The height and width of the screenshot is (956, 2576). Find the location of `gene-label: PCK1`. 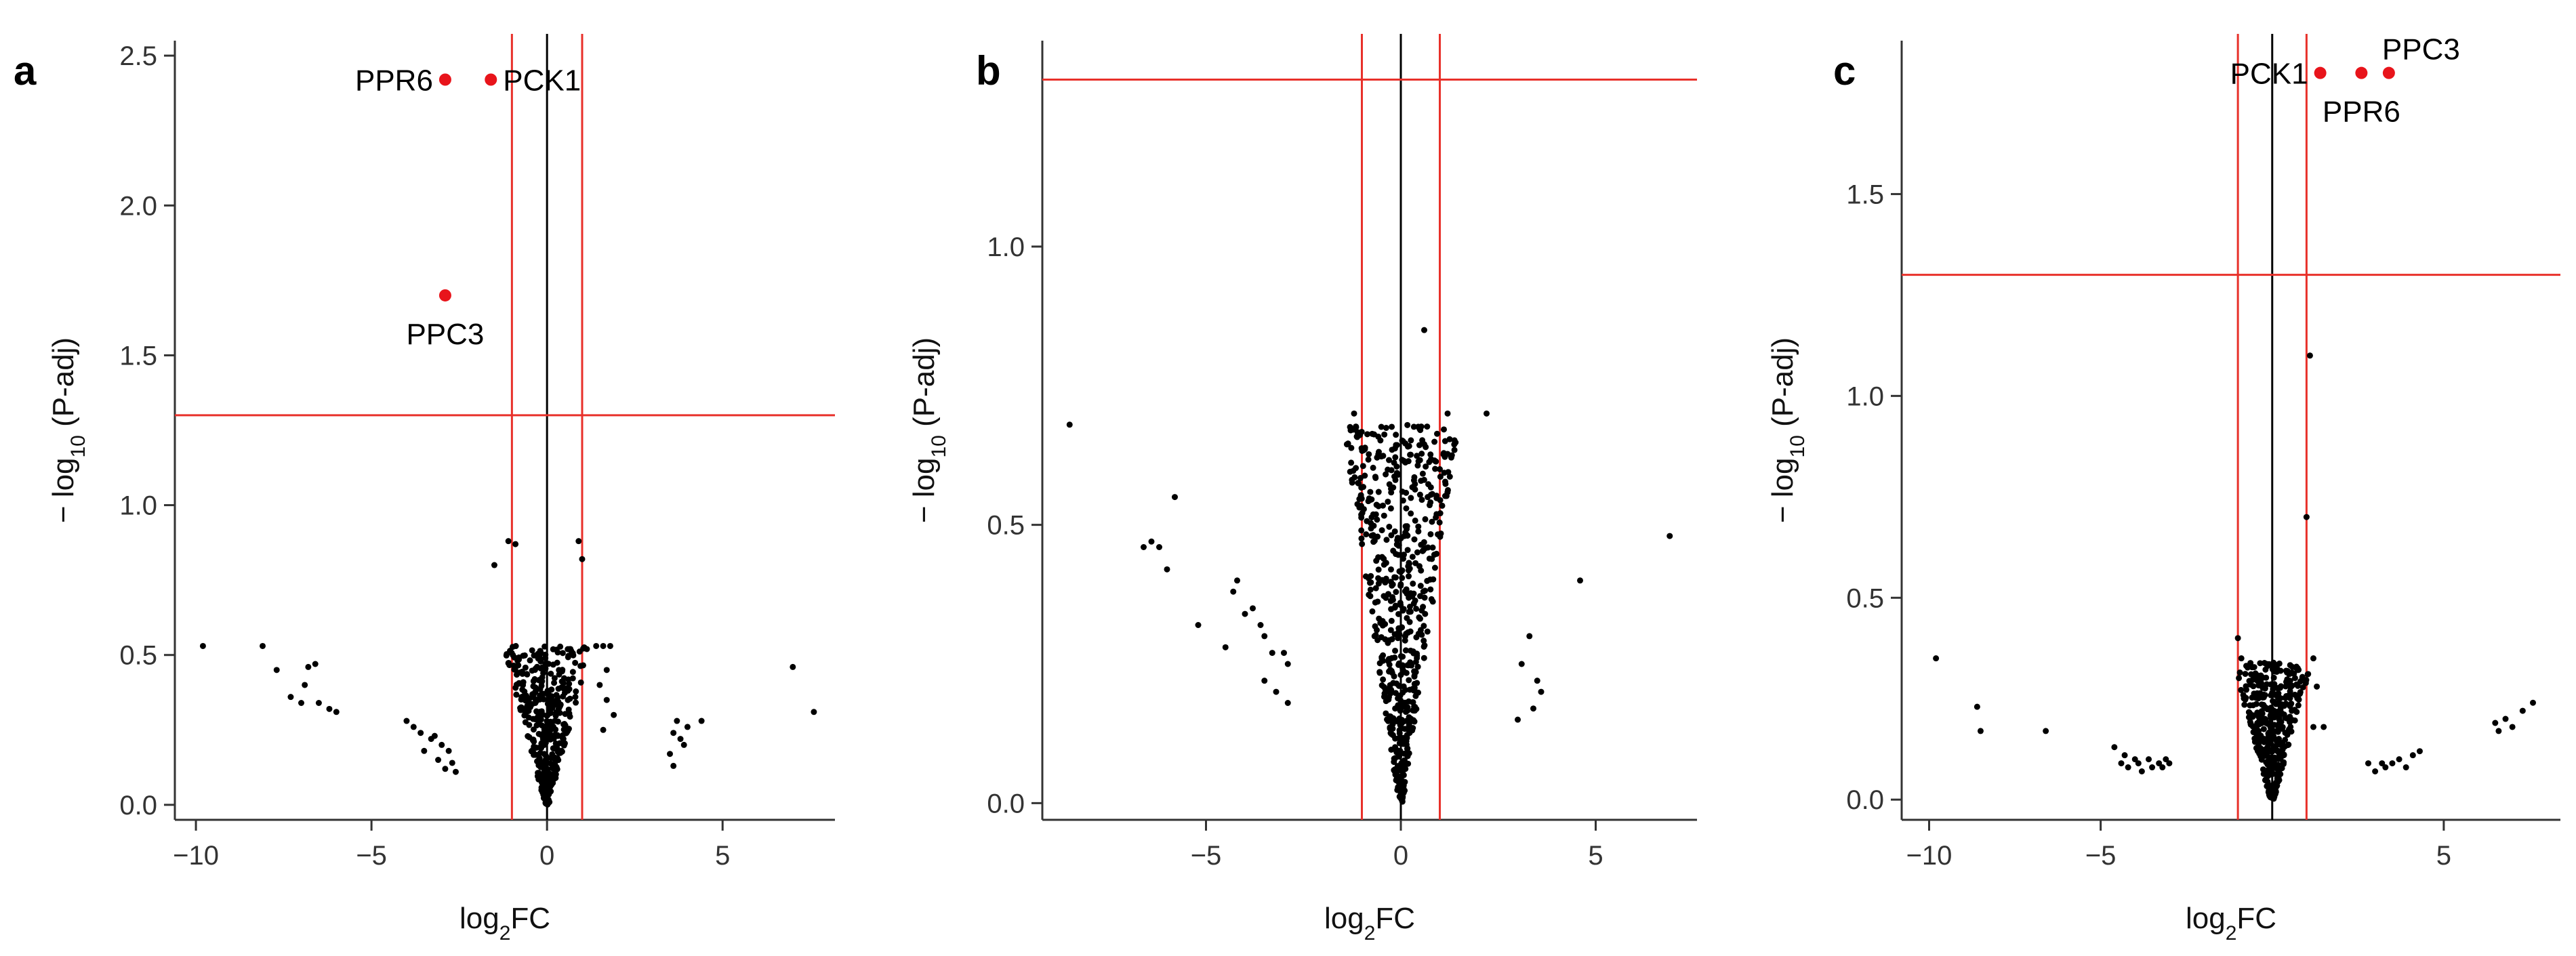

gene-label: PCK1 is located at coordinates (2269, 74).